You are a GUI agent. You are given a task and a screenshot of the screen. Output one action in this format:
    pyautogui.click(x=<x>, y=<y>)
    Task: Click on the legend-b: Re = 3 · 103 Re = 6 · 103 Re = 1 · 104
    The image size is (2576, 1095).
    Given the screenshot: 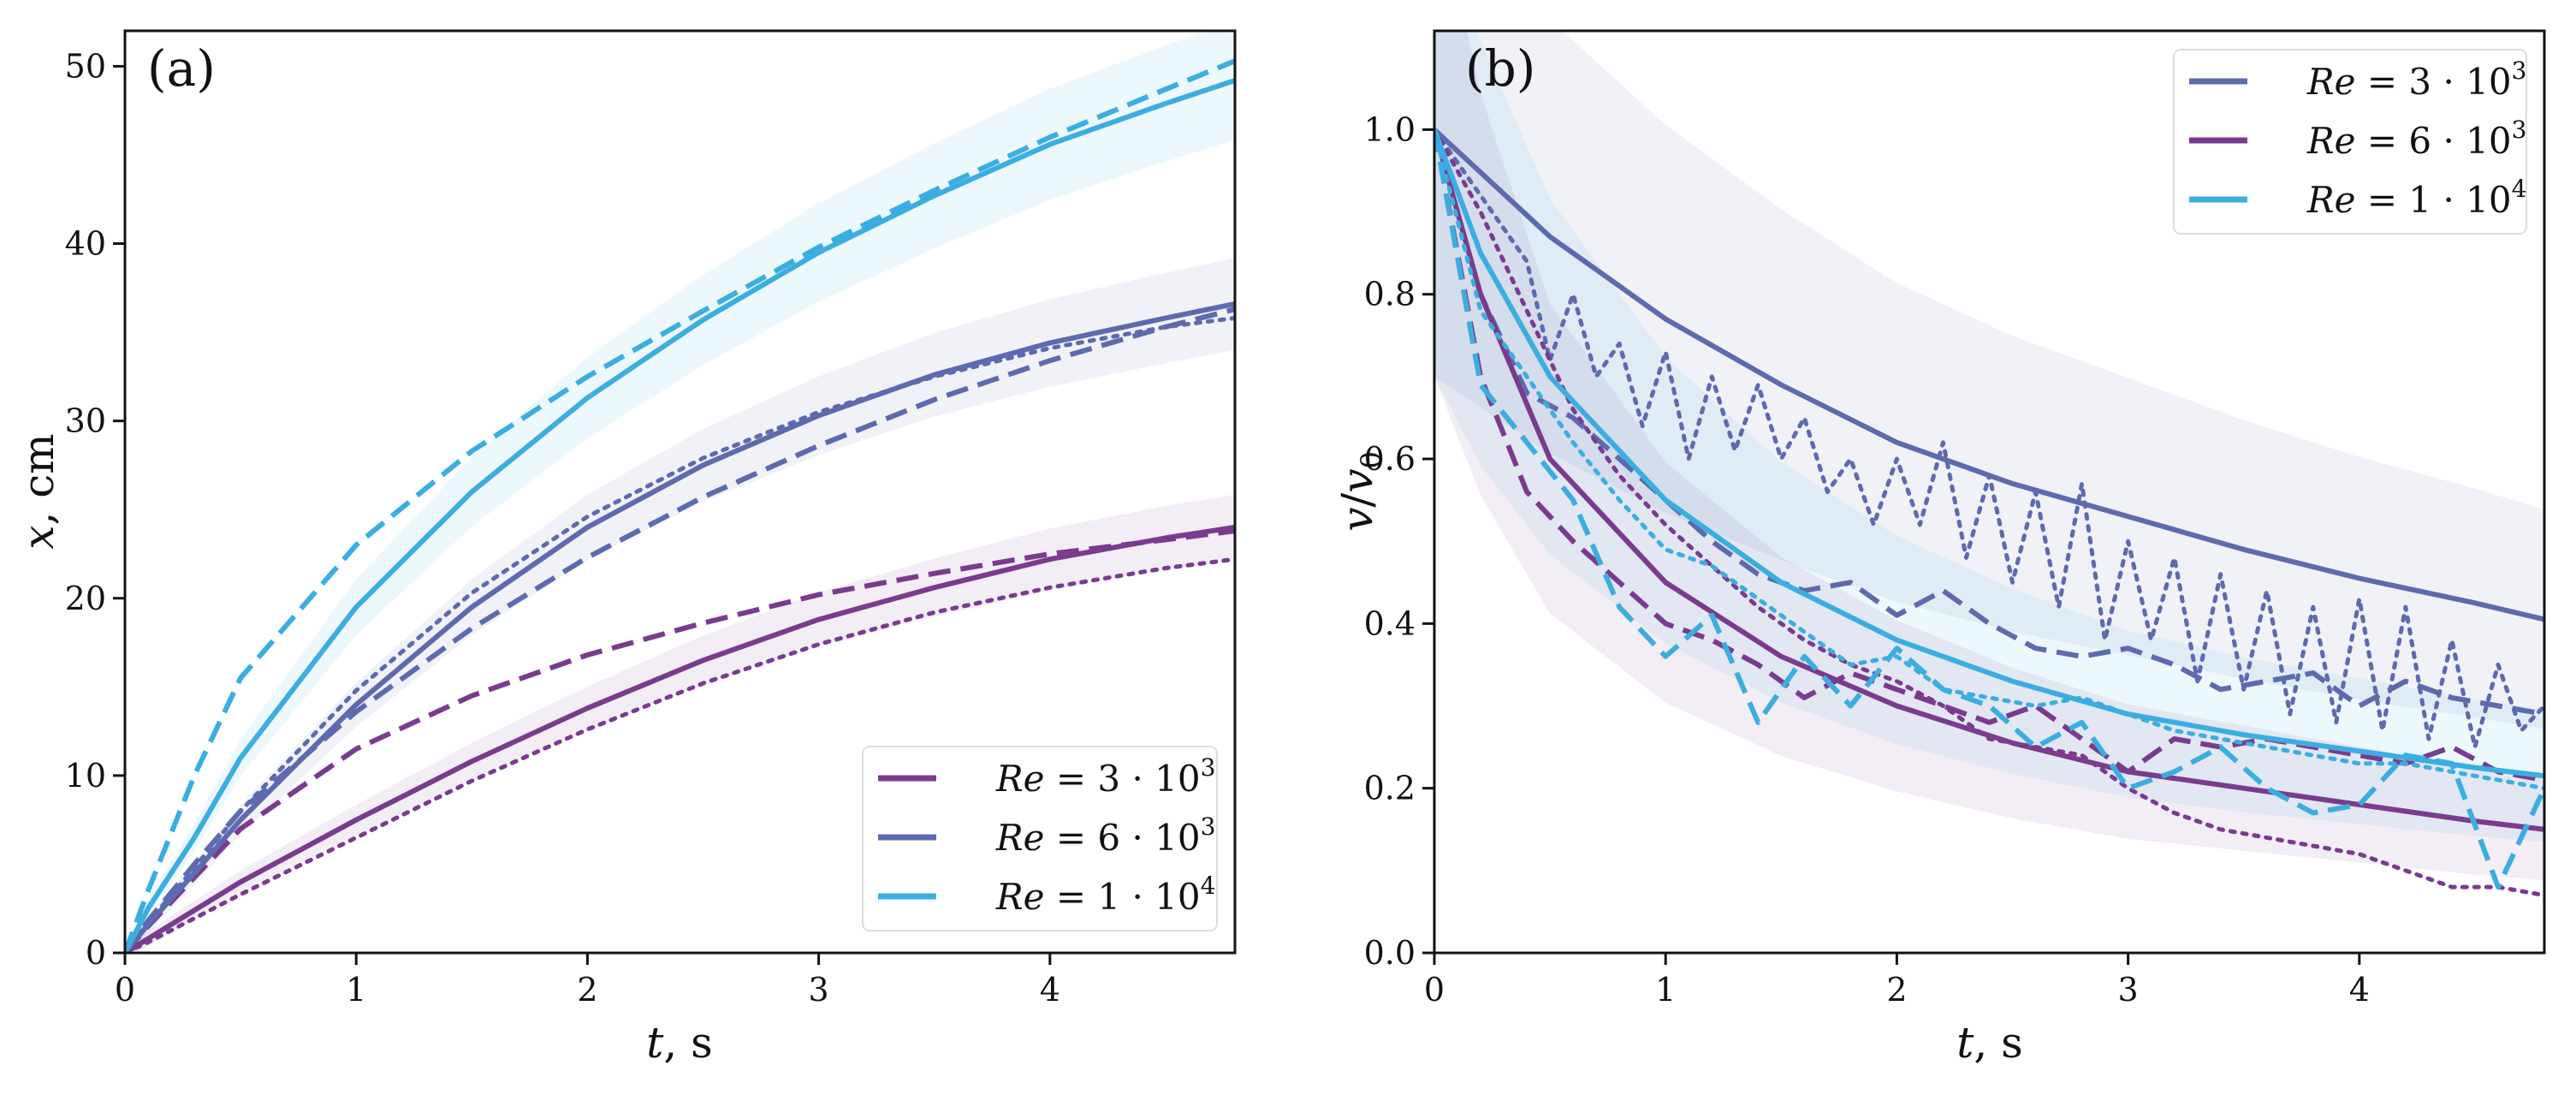 What is the action you would take?
    pyautogui.click(x=2350, y=142)
    